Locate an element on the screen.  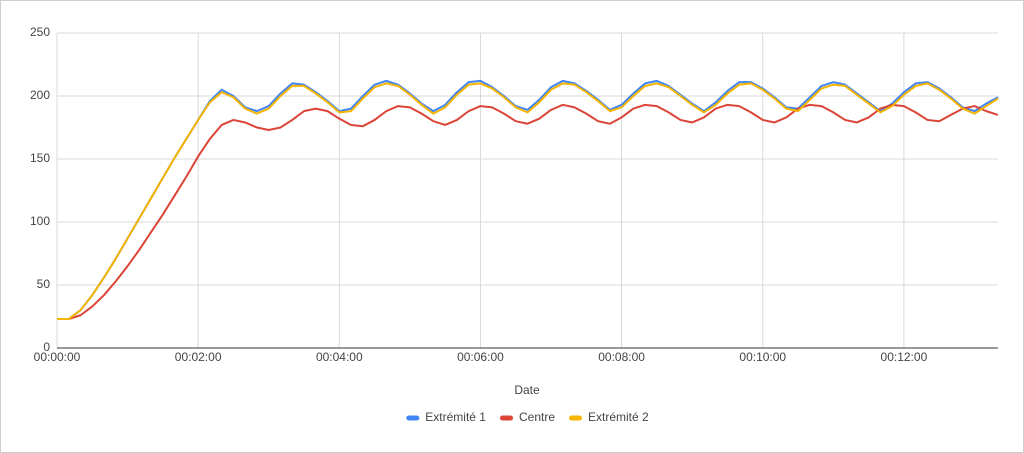
y-tick-label: 0 is located at coordinates (46, 347).